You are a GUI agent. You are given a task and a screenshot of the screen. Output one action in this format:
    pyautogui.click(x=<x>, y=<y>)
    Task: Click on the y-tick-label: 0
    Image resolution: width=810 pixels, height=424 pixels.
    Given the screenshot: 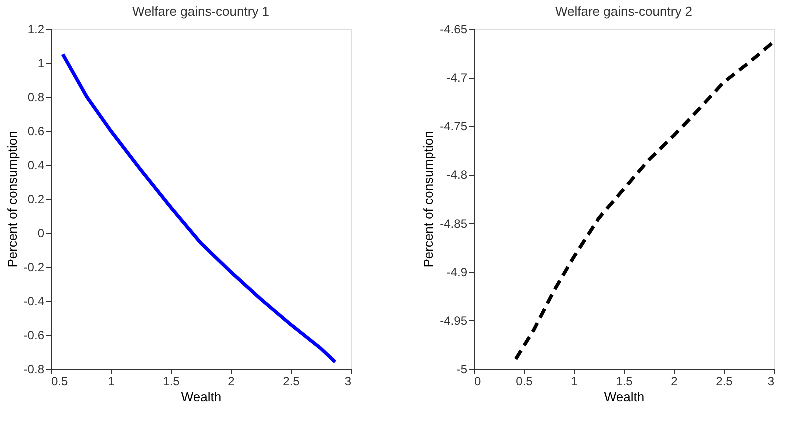 What is the action you would take?
    pyautogui.click(x=41, y=233)
    